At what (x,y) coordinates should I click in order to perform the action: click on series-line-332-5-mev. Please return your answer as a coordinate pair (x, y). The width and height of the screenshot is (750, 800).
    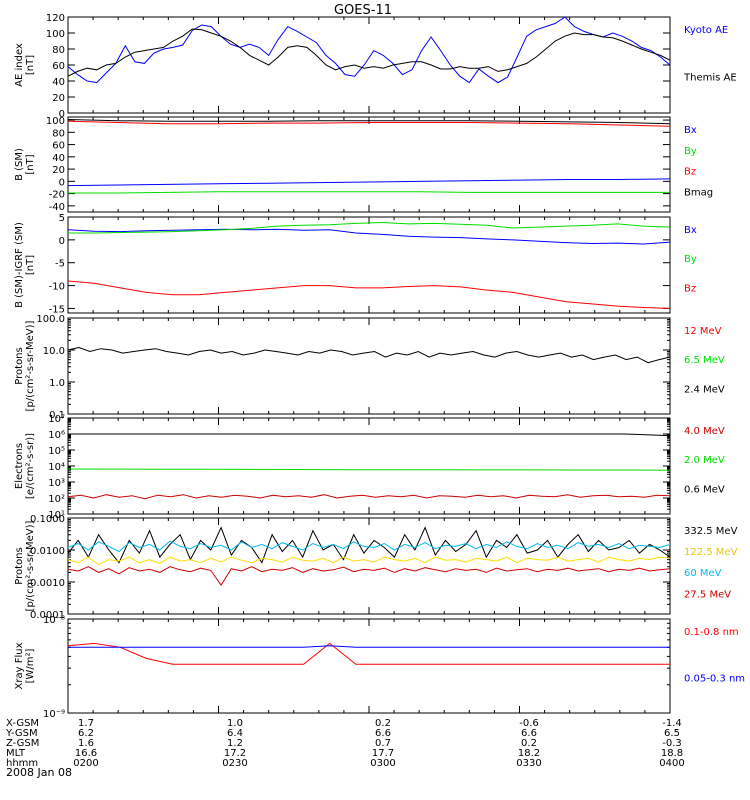
    Looking at the image, I should click on (369, 545).